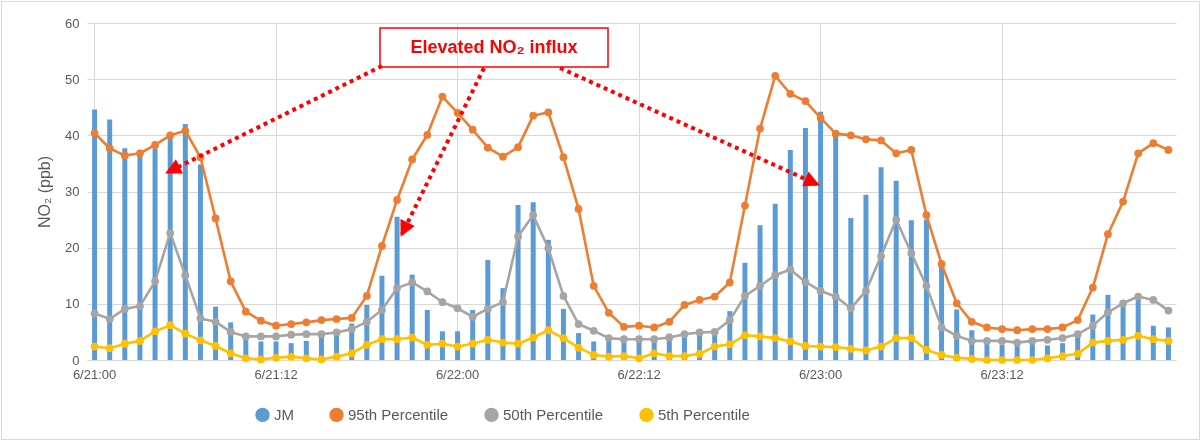 The width and height of the screenshot is (1203, 443). What do you see at coordinates (398, 414) in the screenshot?
I see `legend-label: 95th Percentile` at bounding box center [398, 414].